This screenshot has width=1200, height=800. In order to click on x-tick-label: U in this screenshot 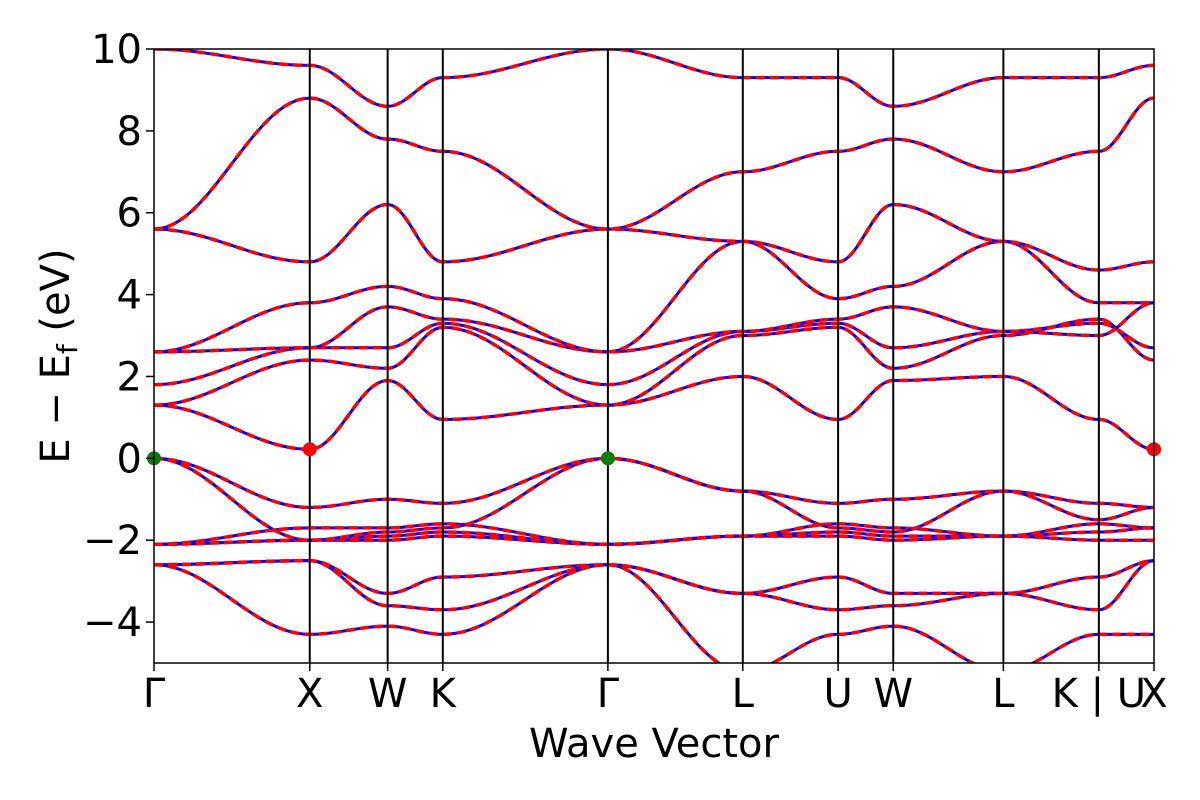, I will do `click(837, 694)`.